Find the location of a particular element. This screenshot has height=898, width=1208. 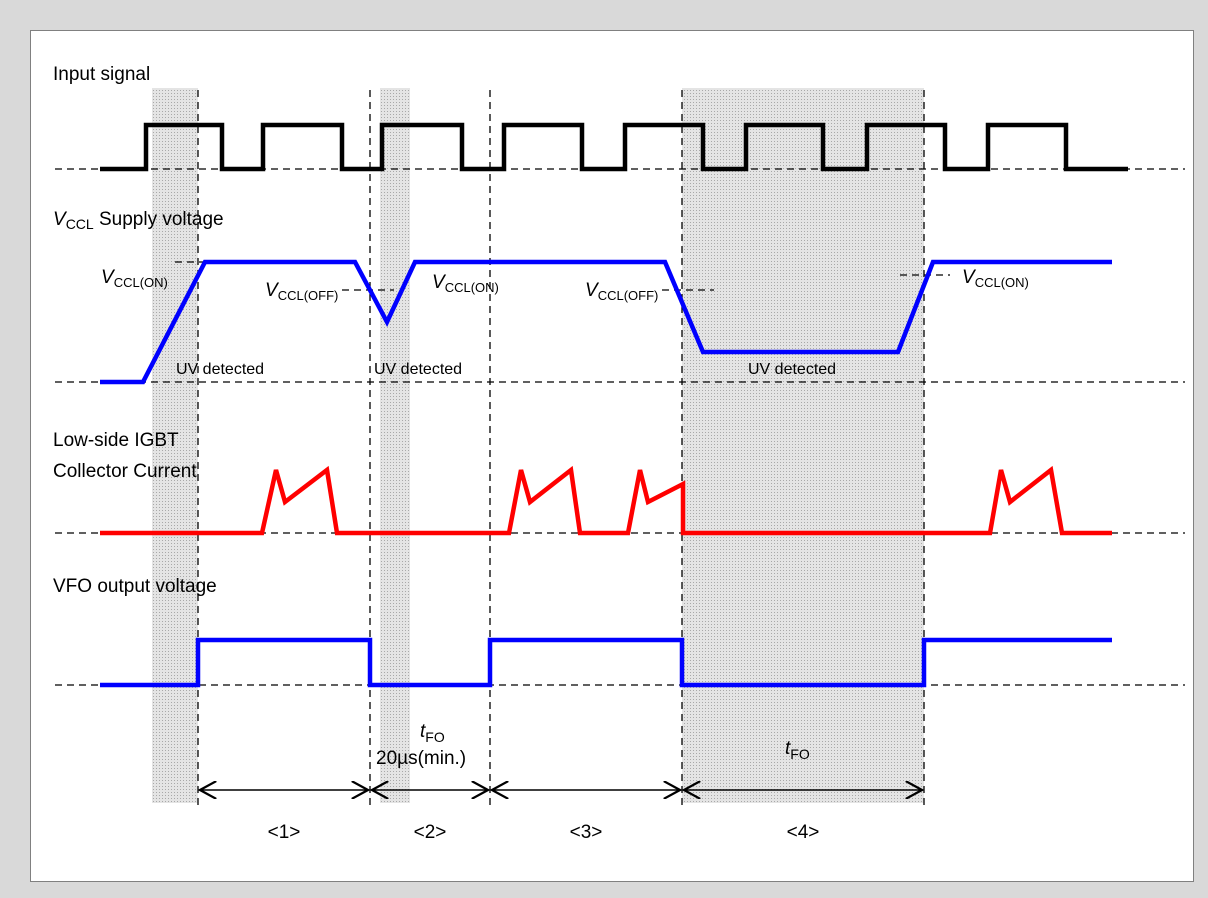

vccl-on-label-3: VCCL(ON) is located at coordinates (995, 278).